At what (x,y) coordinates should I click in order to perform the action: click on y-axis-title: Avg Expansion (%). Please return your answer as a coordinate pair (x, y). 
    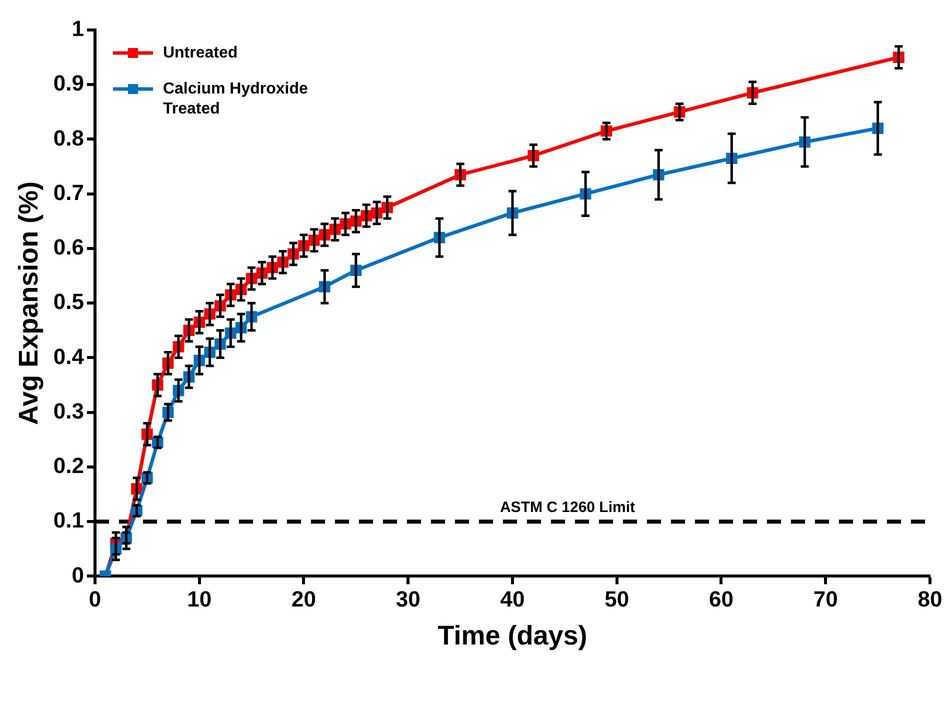
    Looking at the image, I should click on (29, 303).